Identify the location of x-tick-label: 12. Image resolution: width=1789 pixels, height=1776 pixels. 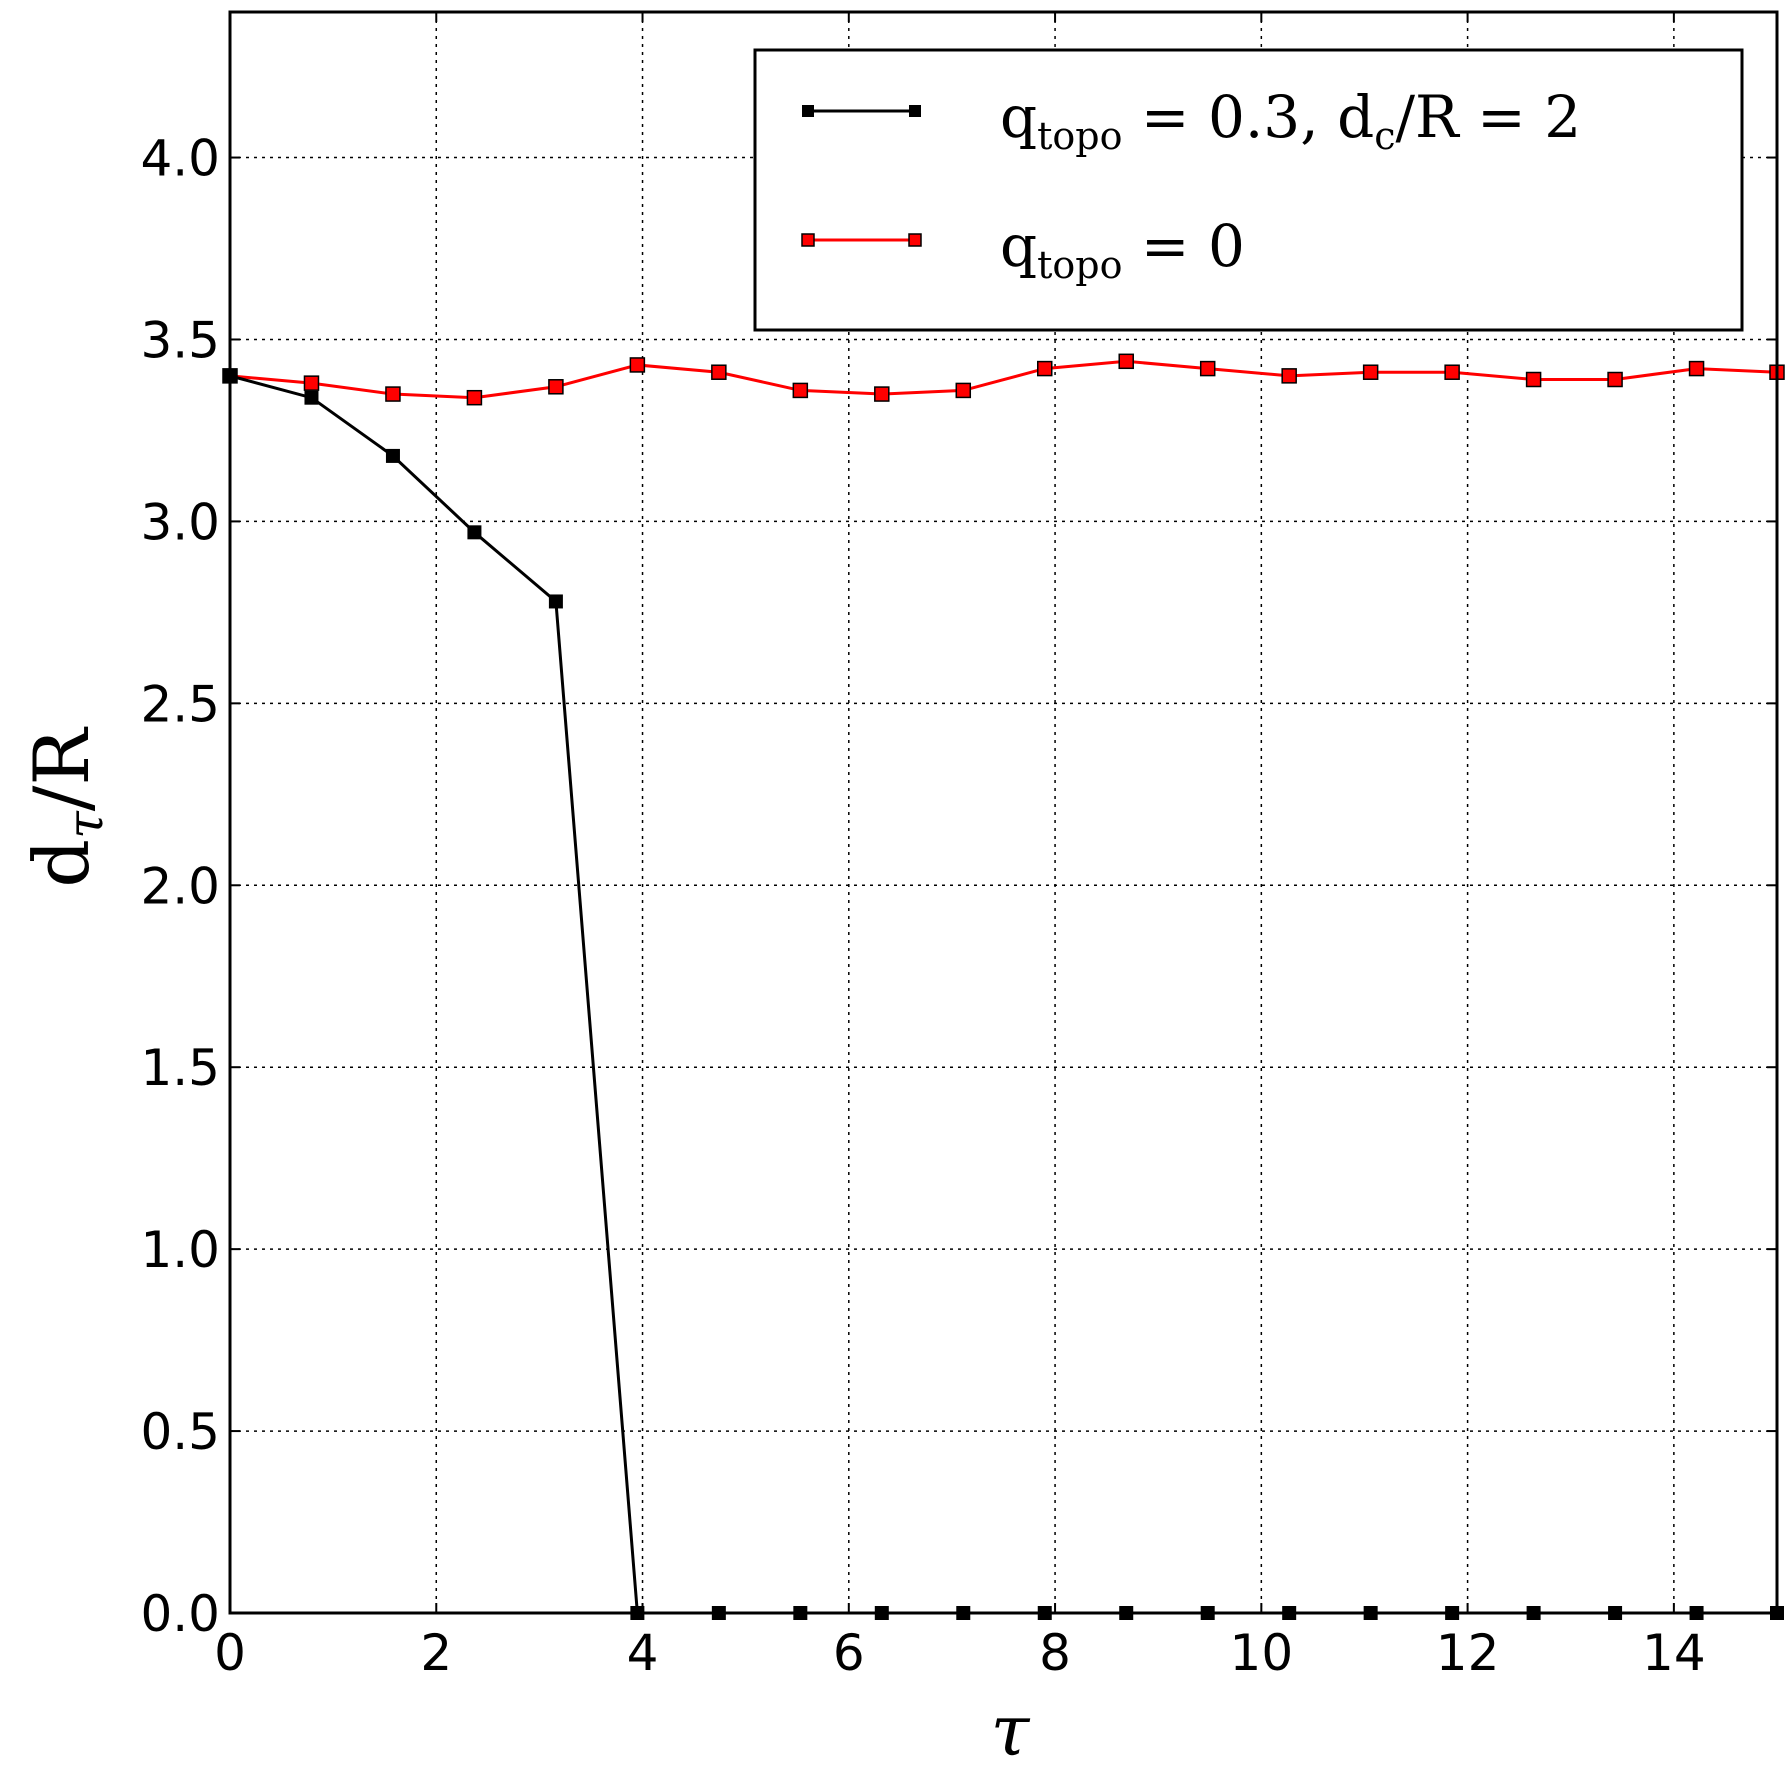
(1468, 1653).